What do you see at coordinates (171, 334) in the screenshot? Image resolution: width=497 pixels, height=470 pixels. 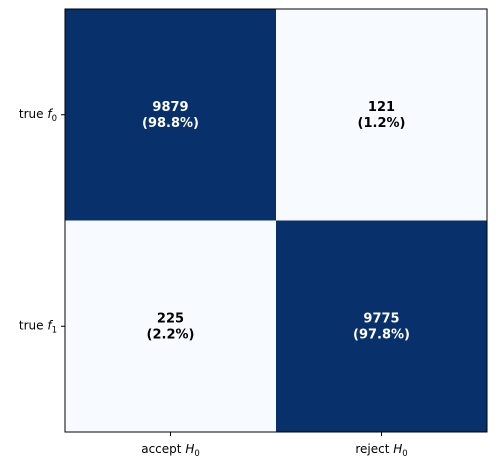 I see `cell-percent-label: (2.2%)` at bounding box center [171, 334].